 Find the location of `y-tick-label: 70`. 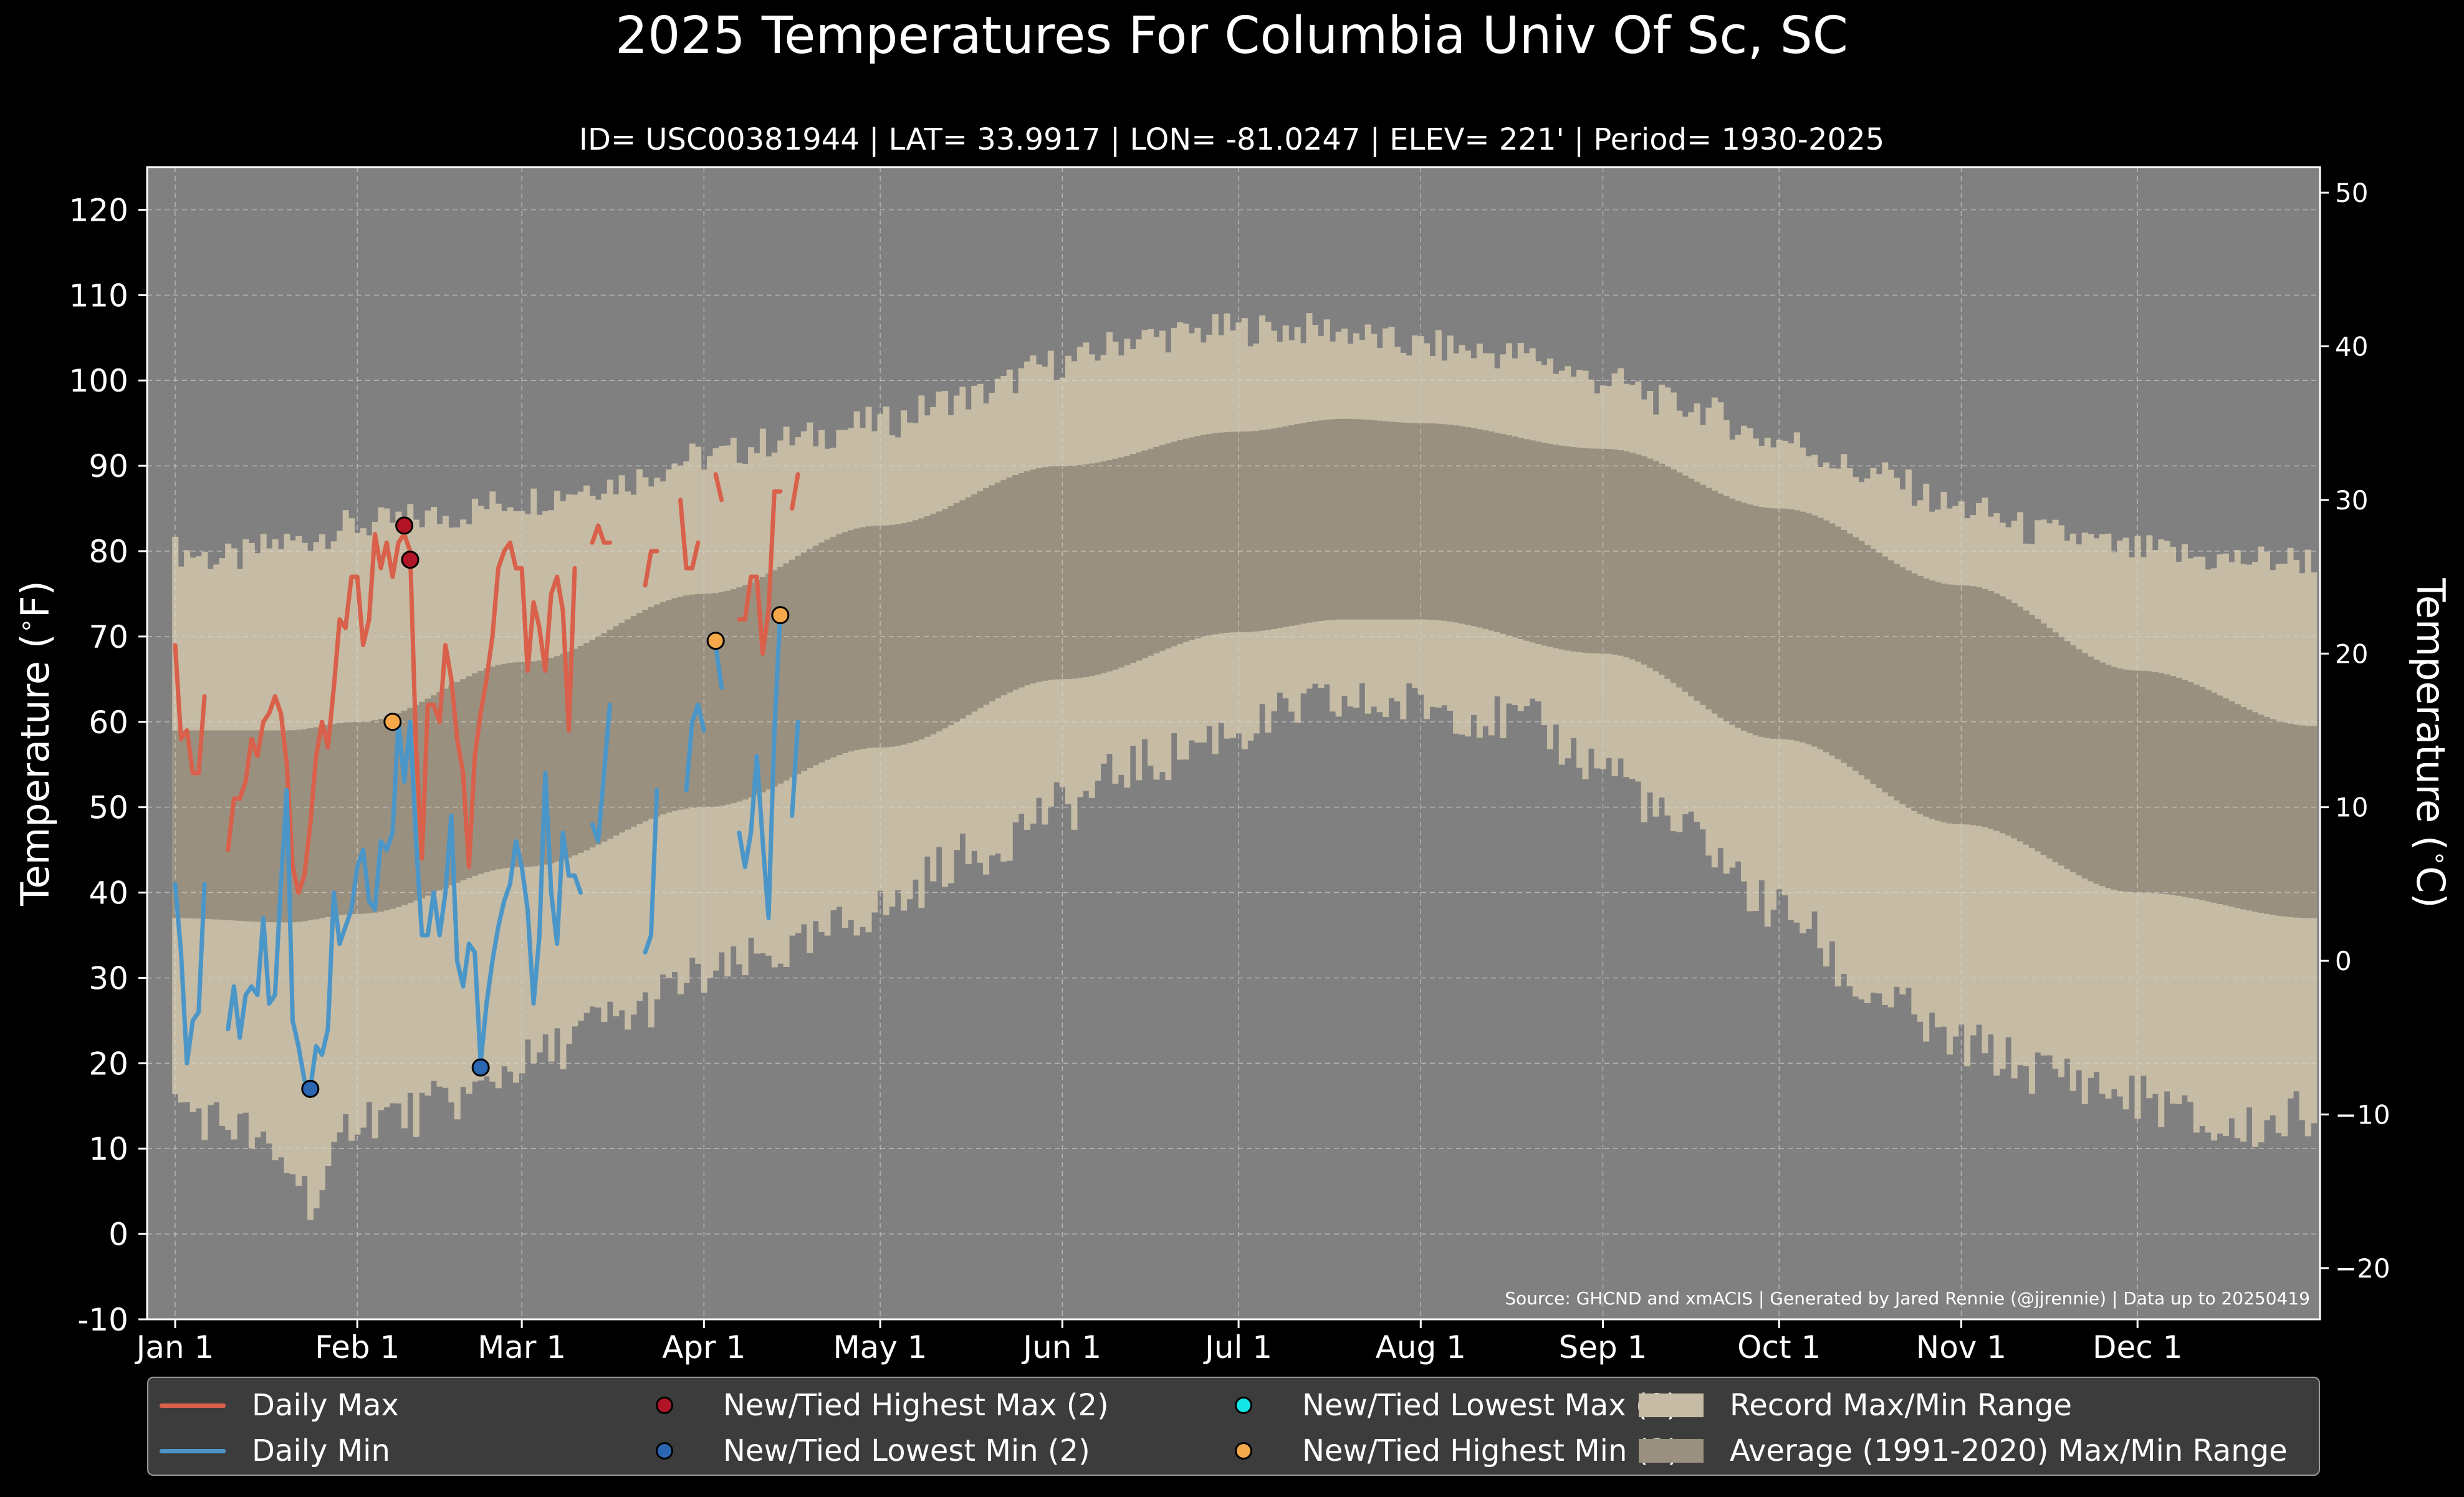

y-tick-label: 70 is located at coordinates (109, 637).